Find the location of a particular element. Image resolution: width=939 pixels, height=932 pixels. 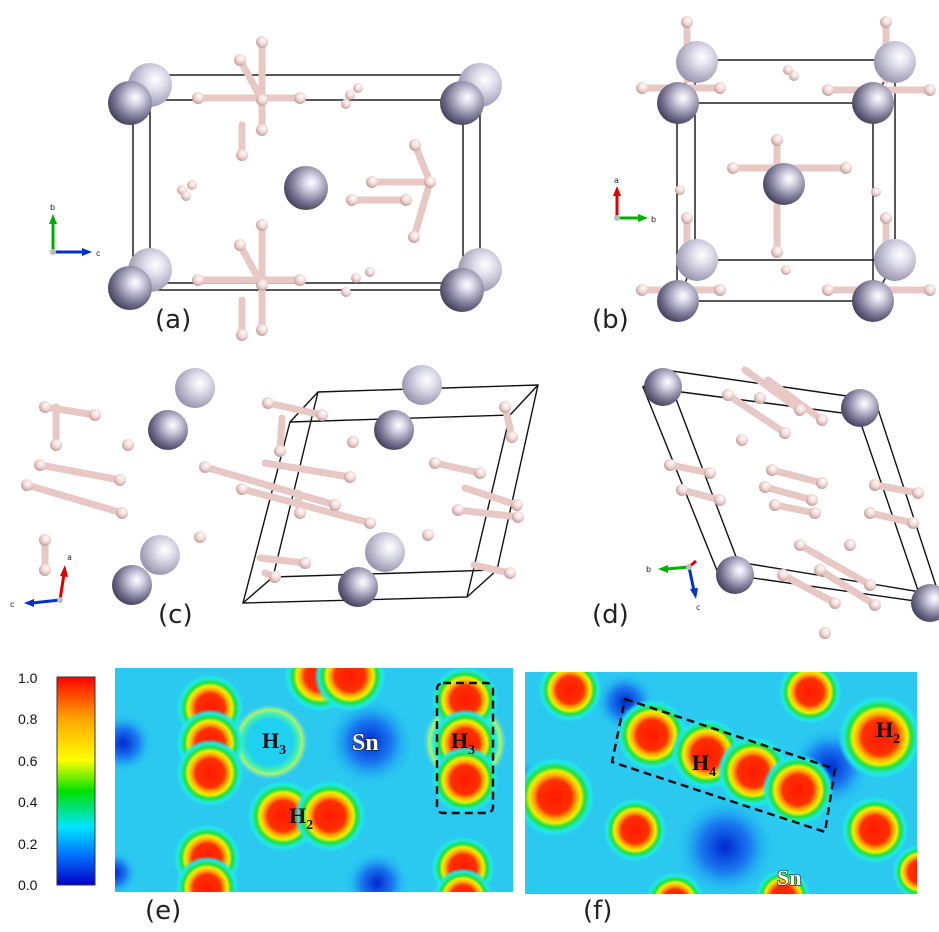

h-atoms-b is located at coordinates (786, 156).